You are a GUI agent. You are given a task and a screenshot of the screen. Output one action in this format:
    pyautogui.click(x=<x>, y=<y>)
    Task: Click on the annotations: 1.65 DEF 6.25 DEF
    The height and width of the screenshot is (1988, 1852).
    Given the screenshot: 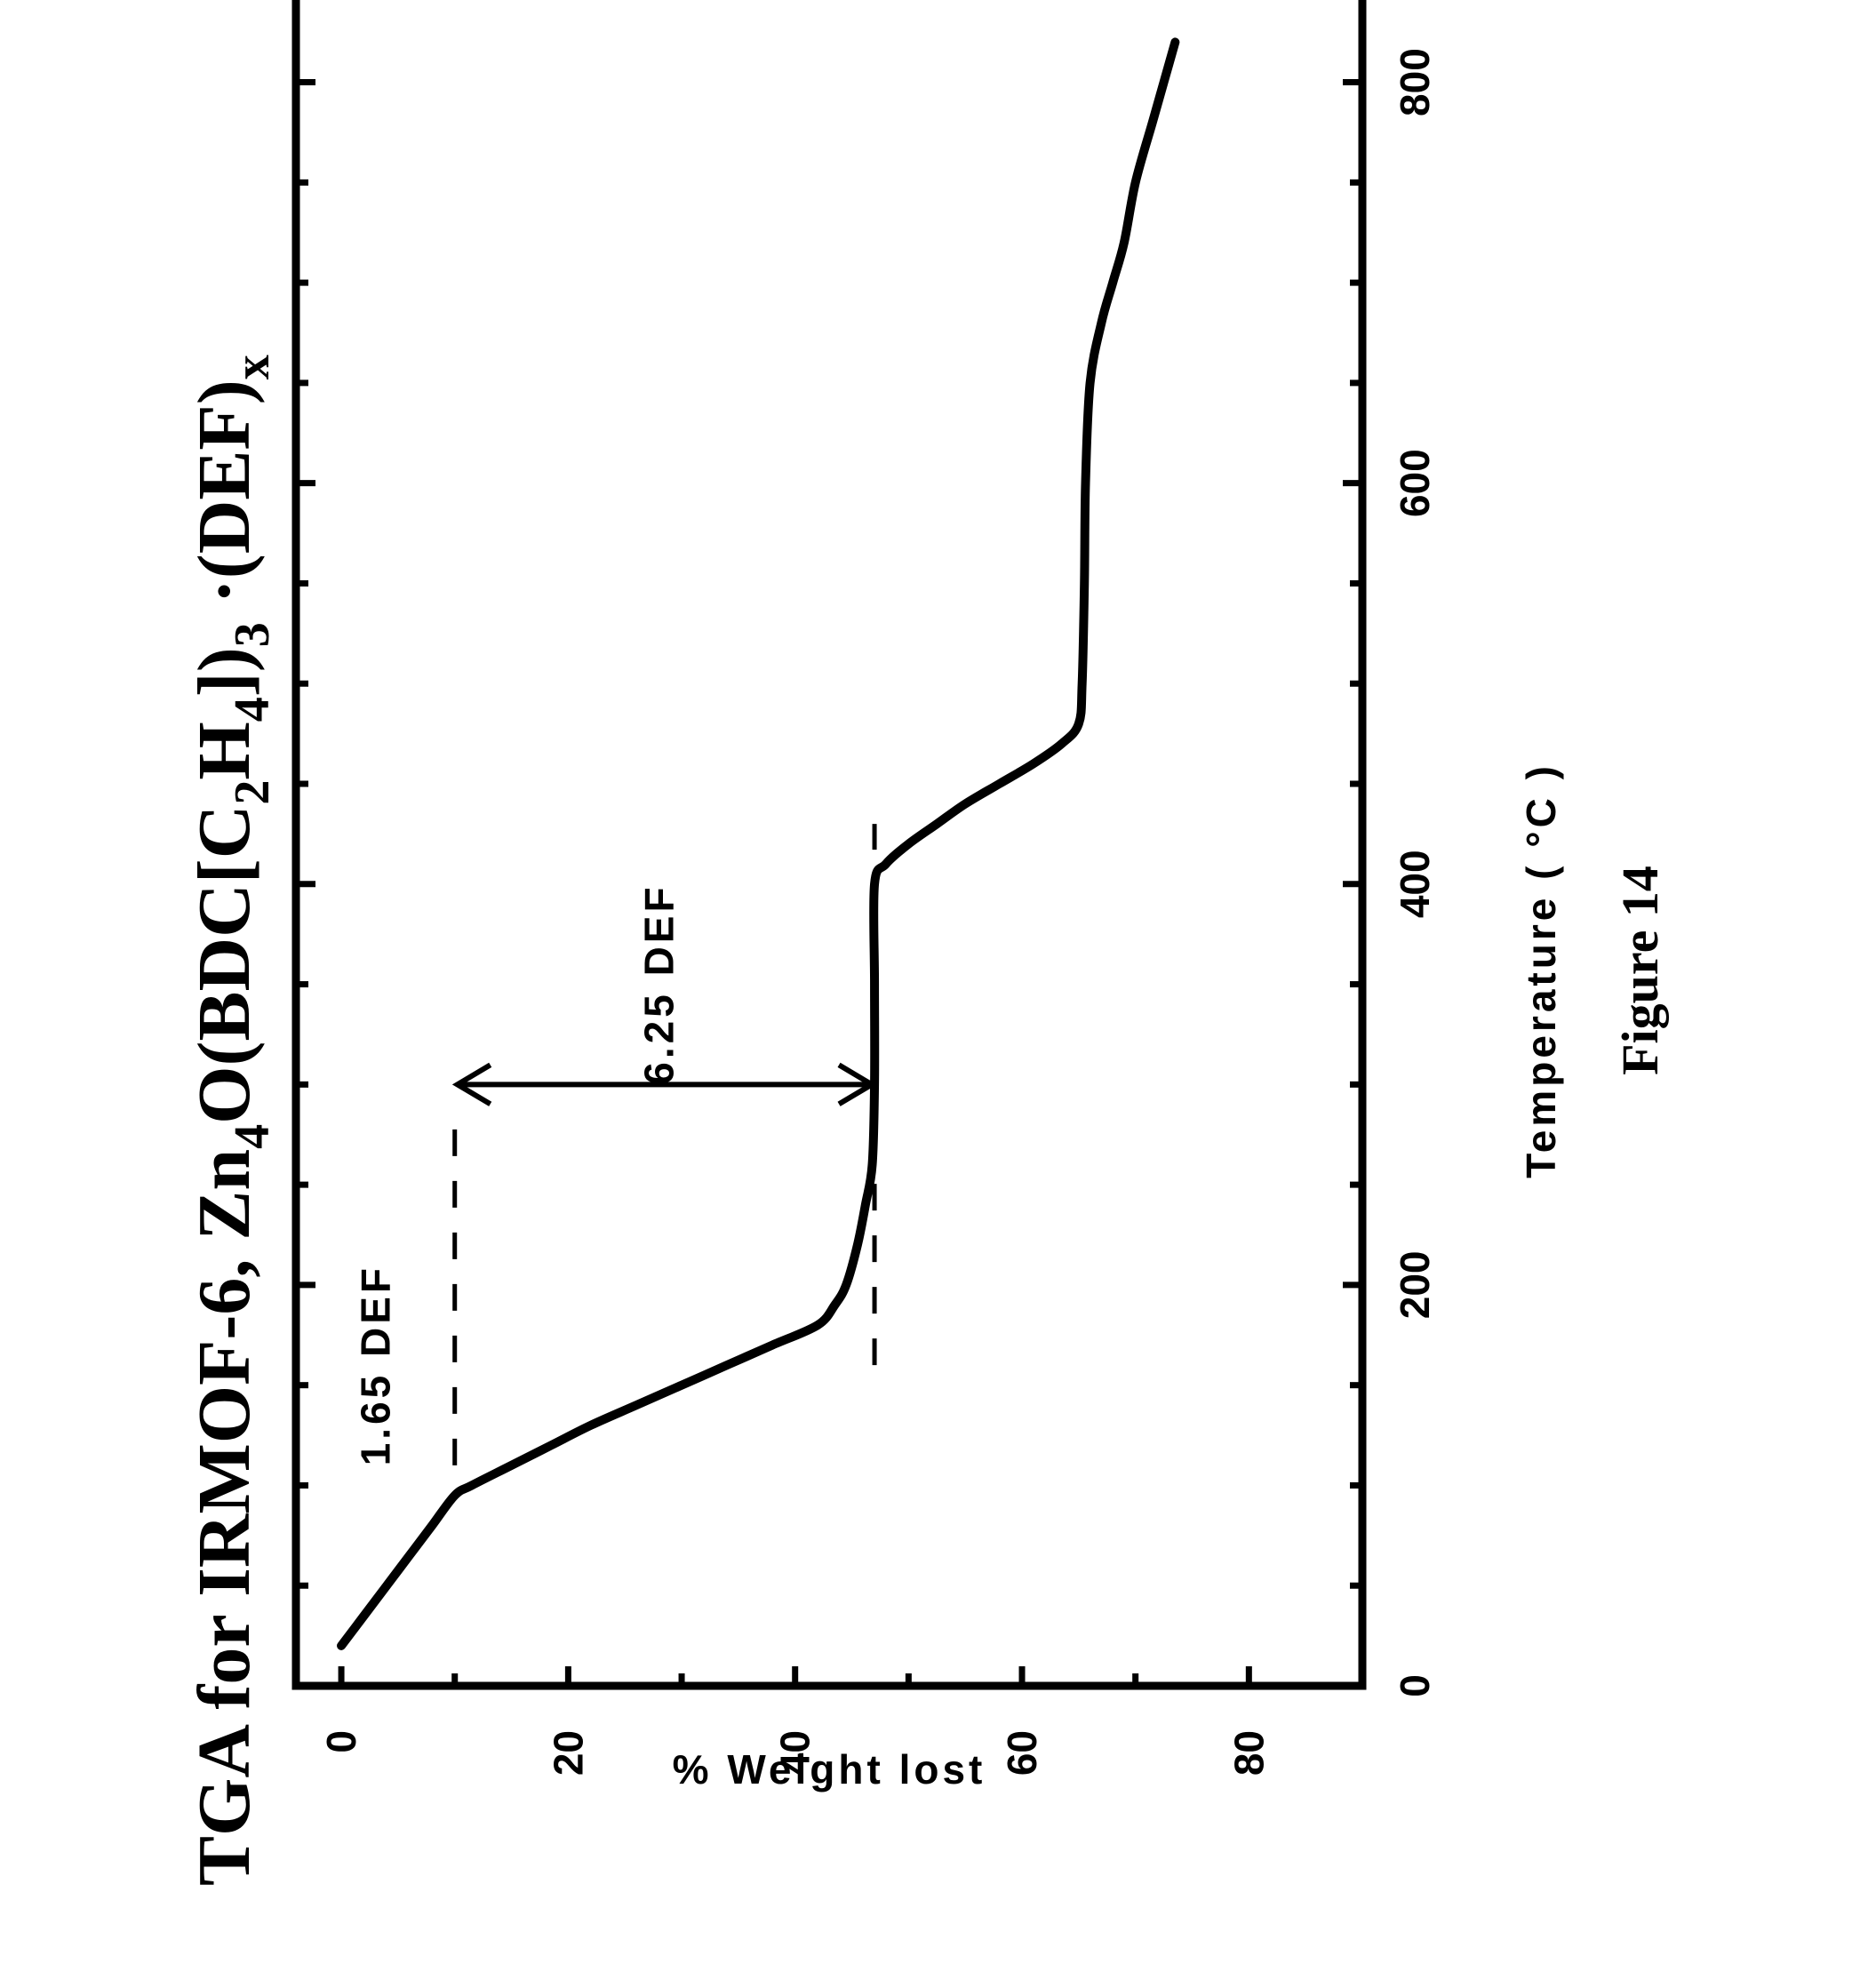 What is the action you would take?
    pyautogui.click(x=517, y=1174)
    